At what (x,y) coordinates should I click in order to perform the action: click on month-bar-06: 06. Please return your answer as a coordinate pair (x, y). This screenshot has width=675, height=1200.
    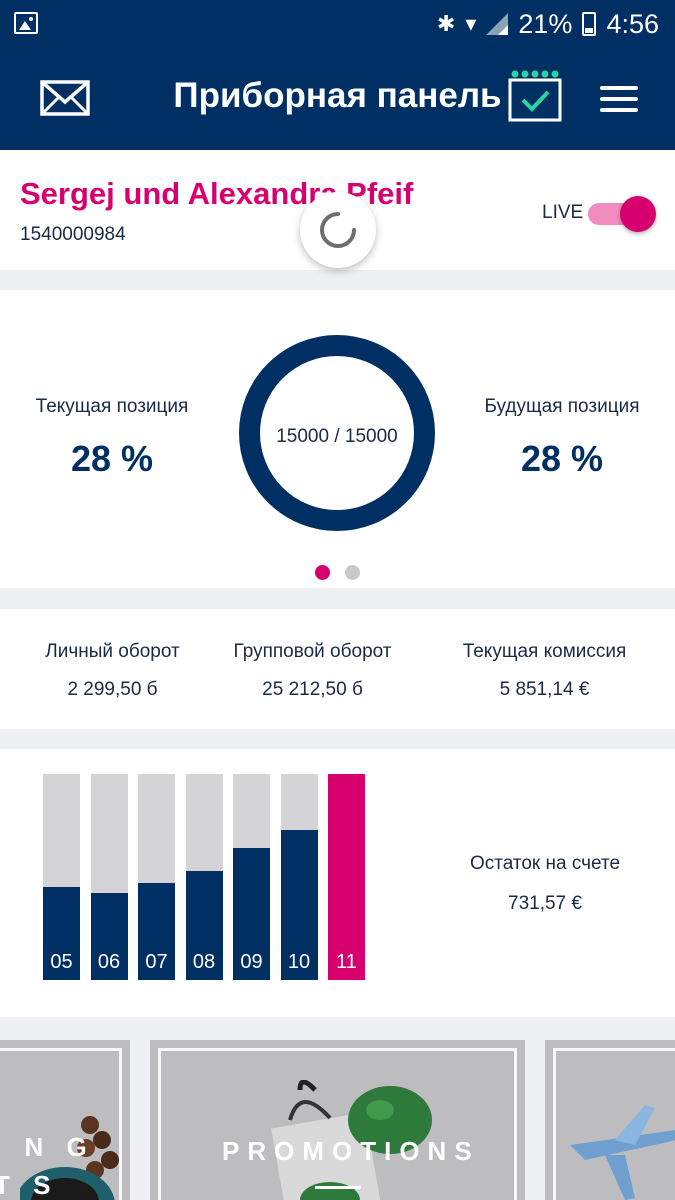
    Looking at the image, I should click on (109, 877).